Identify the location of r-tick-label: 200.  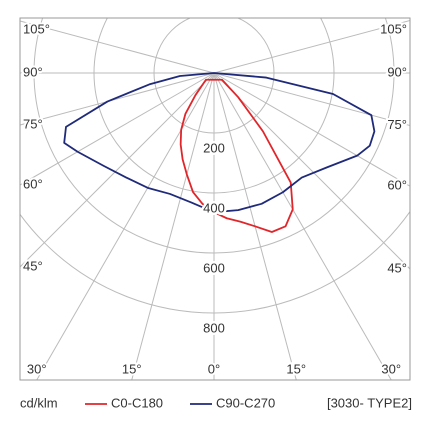
(214, 147).